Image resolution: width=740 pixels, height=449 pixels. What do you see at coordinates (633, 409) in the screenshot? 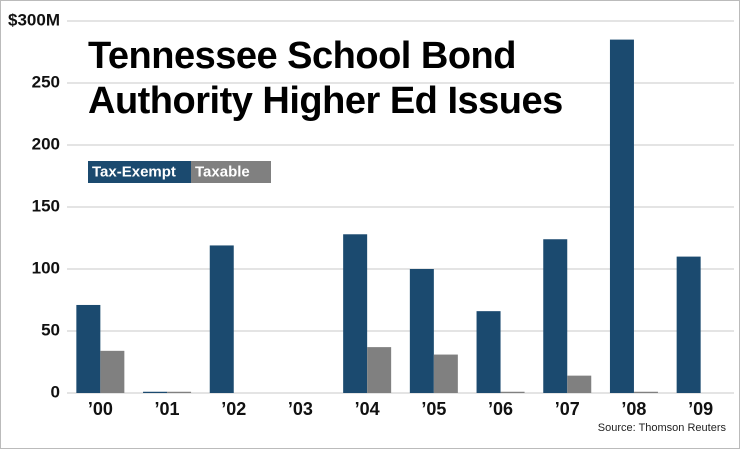
I see `x-tick-label: ’08` at bounding box center [633, 409].